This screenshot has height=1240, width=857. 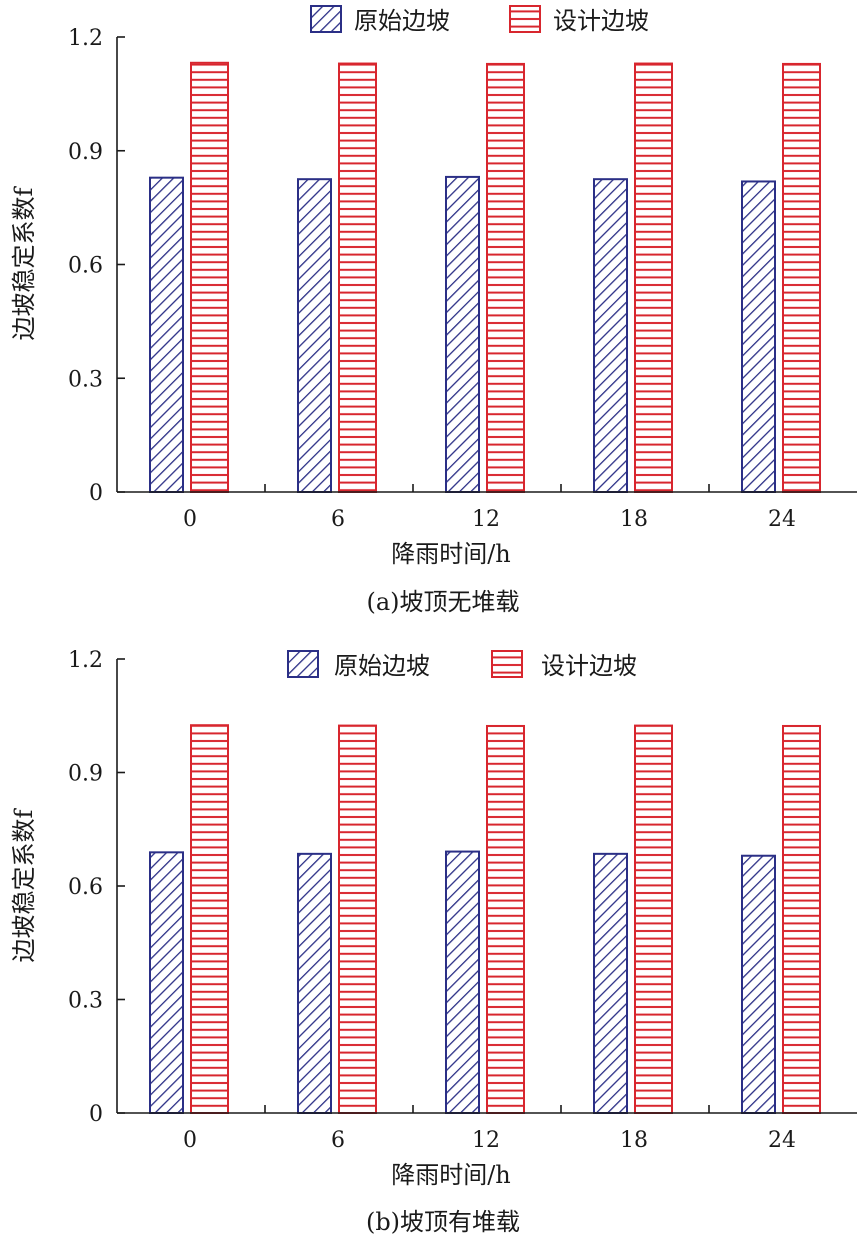 What do you see at coordinates (443, 1222) in the screenshot?
I see `chart-caption: (b)坡顶有堆载` at bounding box center [443, 1222].